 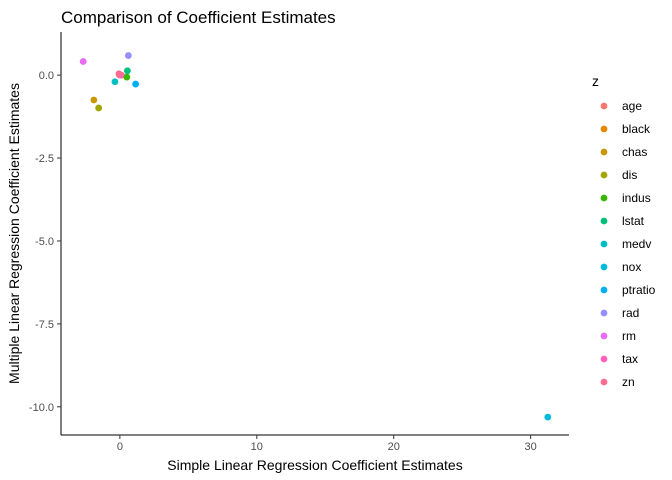 What do you see at coordinates (604, 267) in the screenshot?
I see `legend-key-nox` at bounding box center [604, 267].